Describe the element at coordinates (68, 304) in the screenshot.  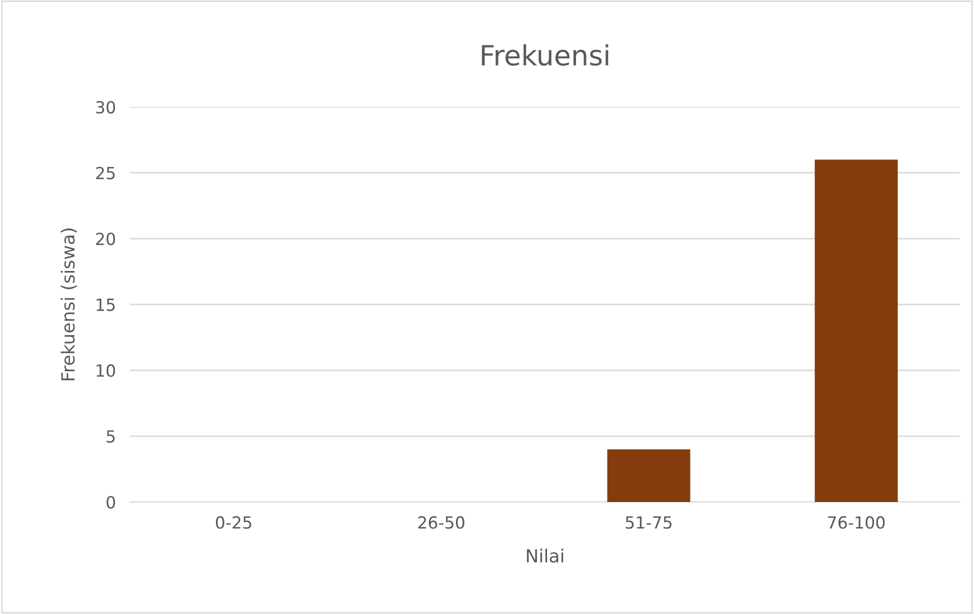
I see `y-axis-title: Frekuensi (siswa)` at that location.